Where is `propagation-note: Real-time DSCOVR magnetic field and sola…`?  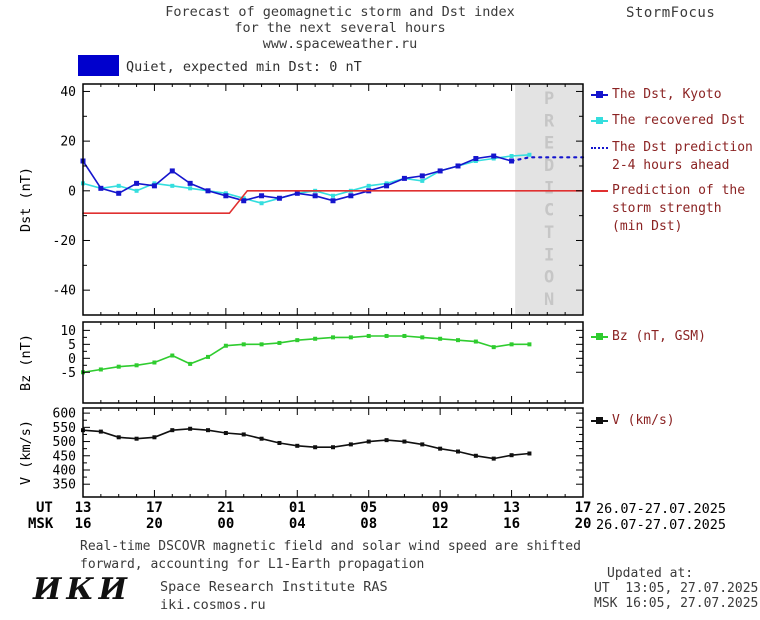 propagation-note: Real-time DSCOVR magnetic field and sola… is located at coordinates (330, 555).